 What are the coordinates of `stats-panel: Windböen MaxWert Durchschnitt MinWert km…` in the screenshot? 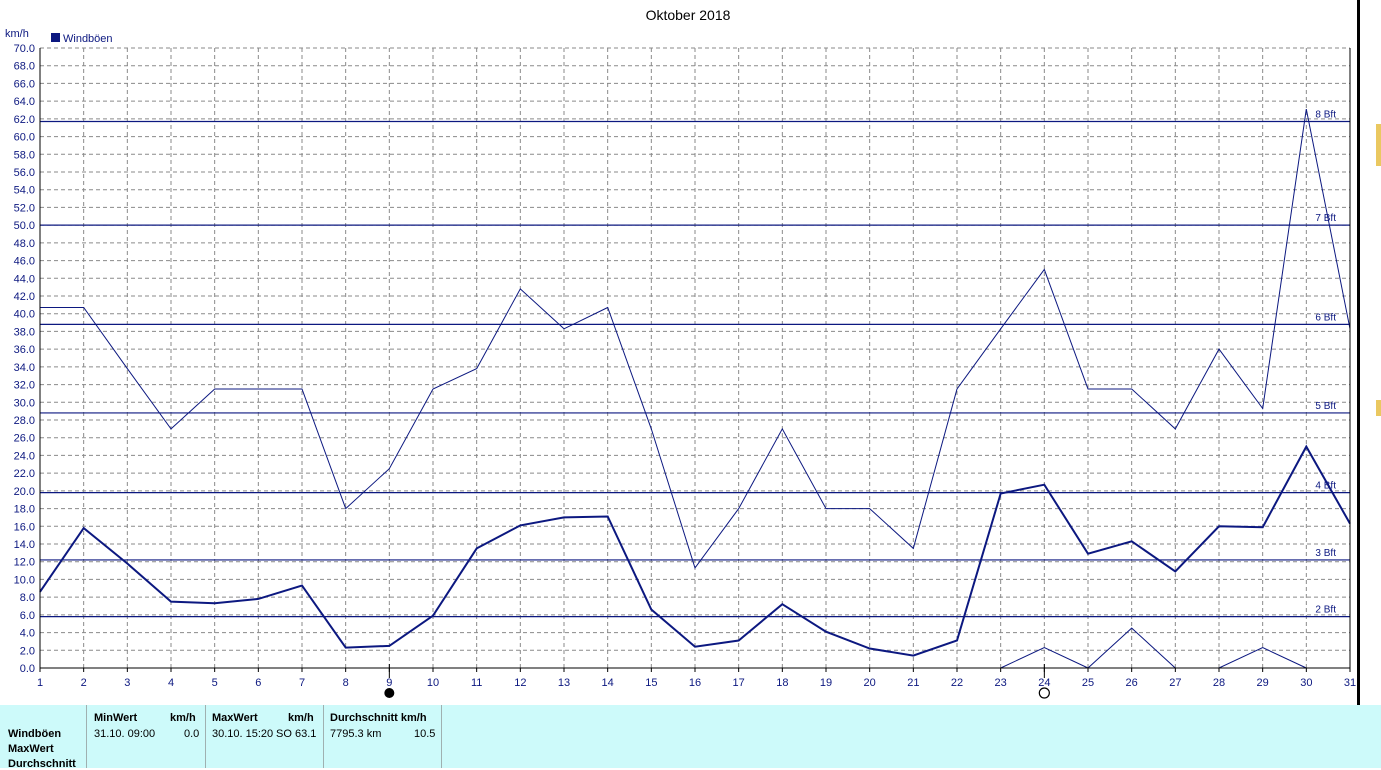 It's located at (690, 737).